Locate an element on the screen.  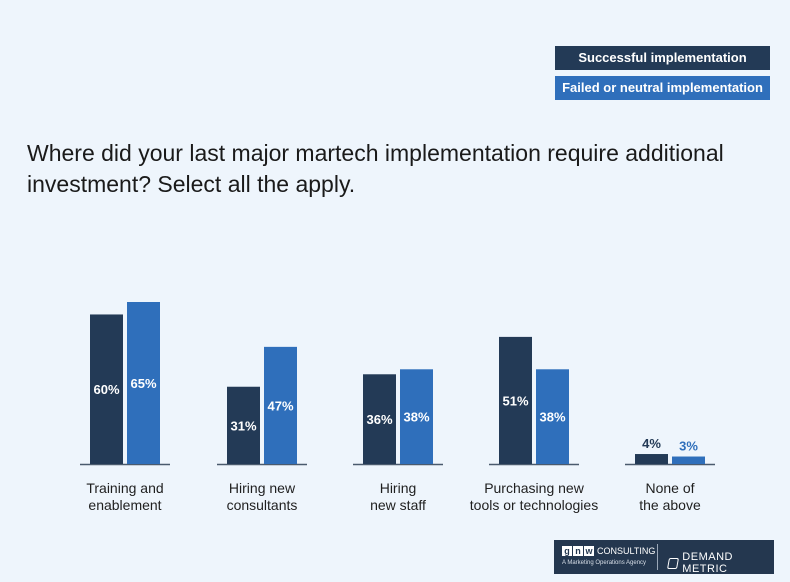
logo-divider is located at coordinates (657, 557).